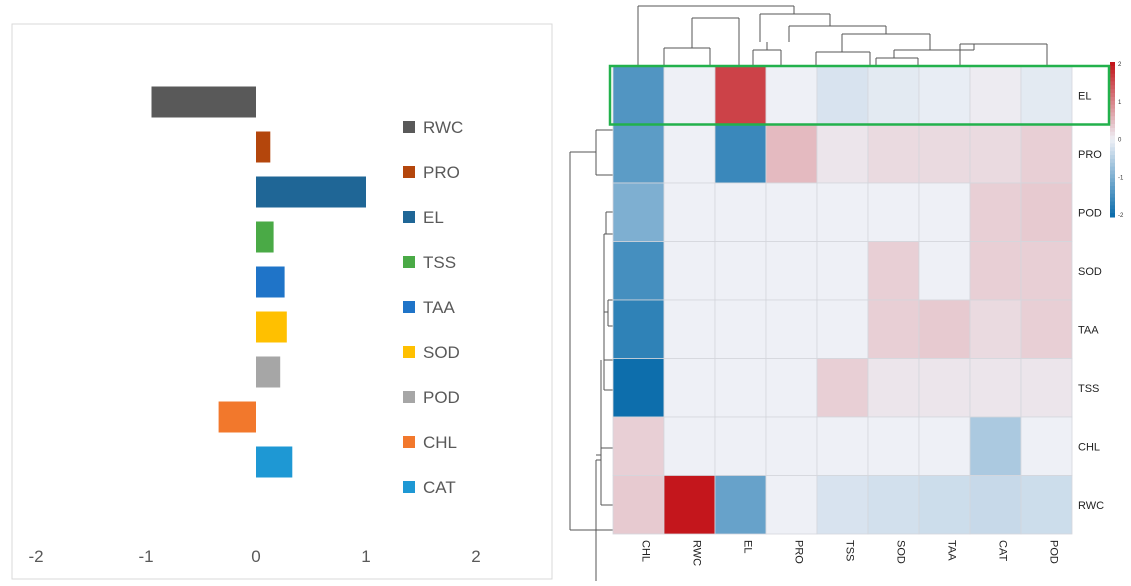 This screenshot has height=586, width=1131. I want to click on heat-cell-rwc-chl, so click(638, 505).